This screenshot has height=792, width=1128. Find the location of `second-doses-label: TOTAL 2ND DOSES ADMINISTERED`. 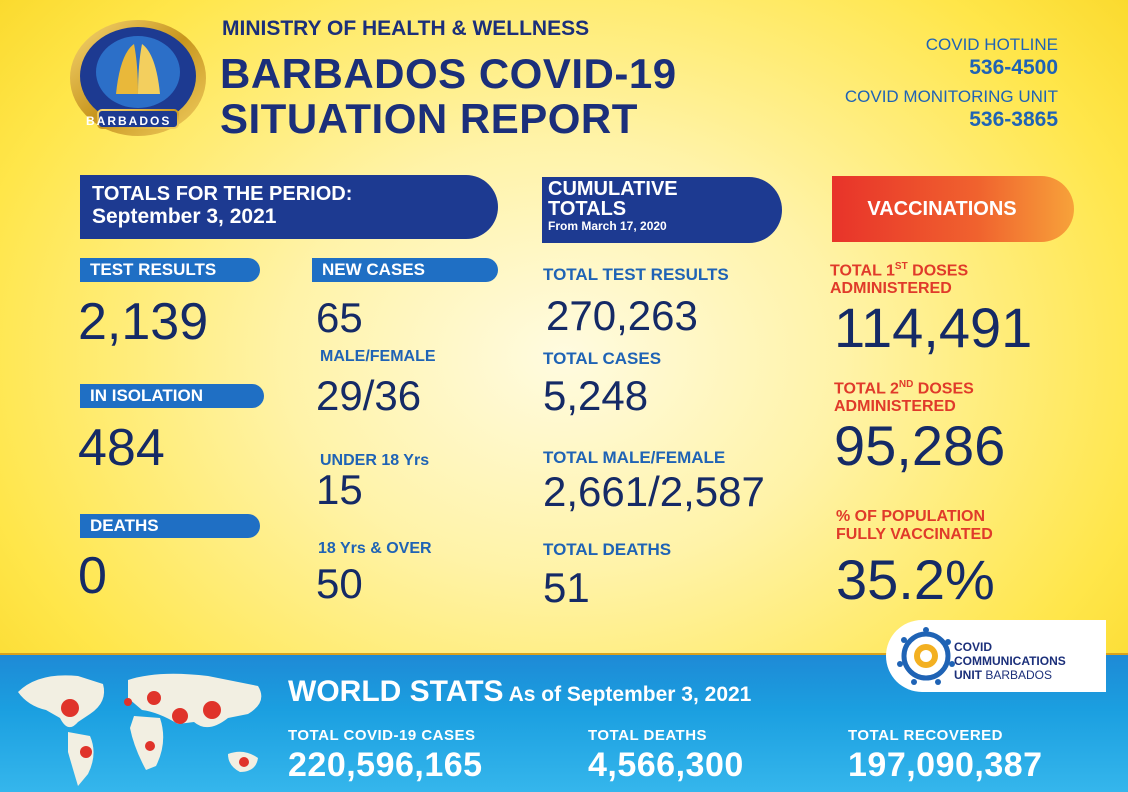

second-doses-label: TOTAL 2ND DOSES ADMINISTERED is located at coordinates (904, 397).